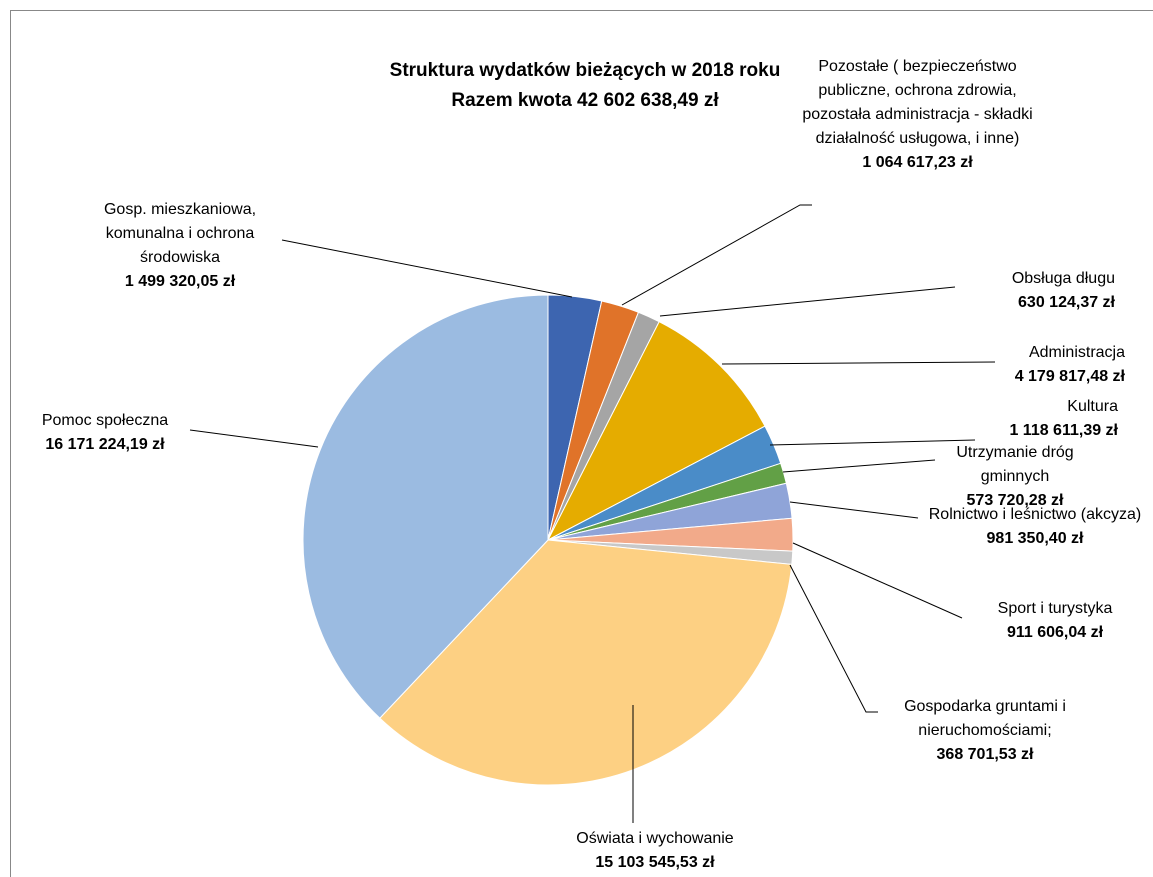 This screenshot has width=1153, height=877. Describe the element at coordinates (1063, 430) in the screenshot. I see `value-label: 1 118 611,39 zł` at that location.